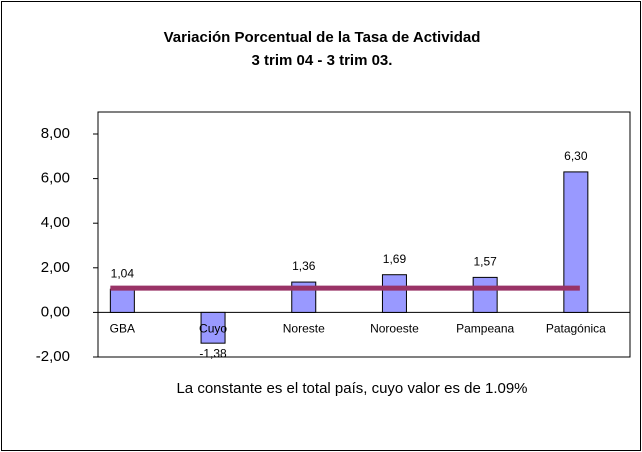  What do you see at coordinates (485, 329) in the screenshot?
I see `x-tick-label: Pampeana` at bounding box center [485, 329].